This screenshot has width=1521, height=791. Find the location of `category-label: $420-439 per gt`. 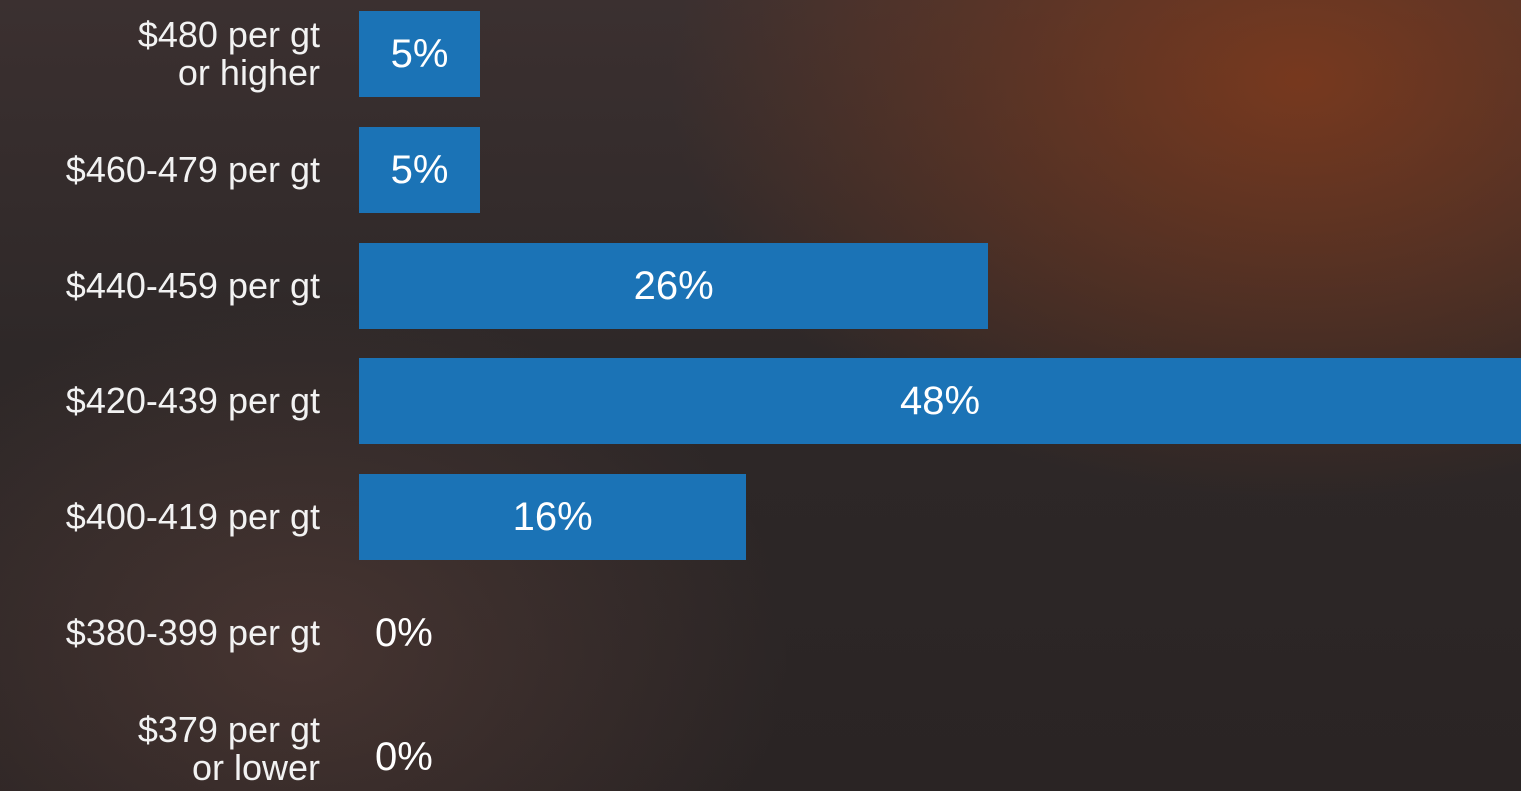

category-label: $420-439 per gt is located at coordinates (192, 401).